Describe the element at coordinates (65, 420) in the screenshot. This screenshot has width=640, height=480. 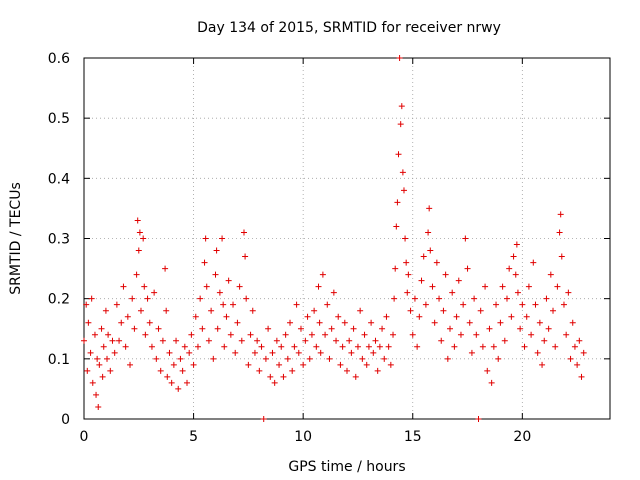
I see `y-tick-label: 0` at that location.